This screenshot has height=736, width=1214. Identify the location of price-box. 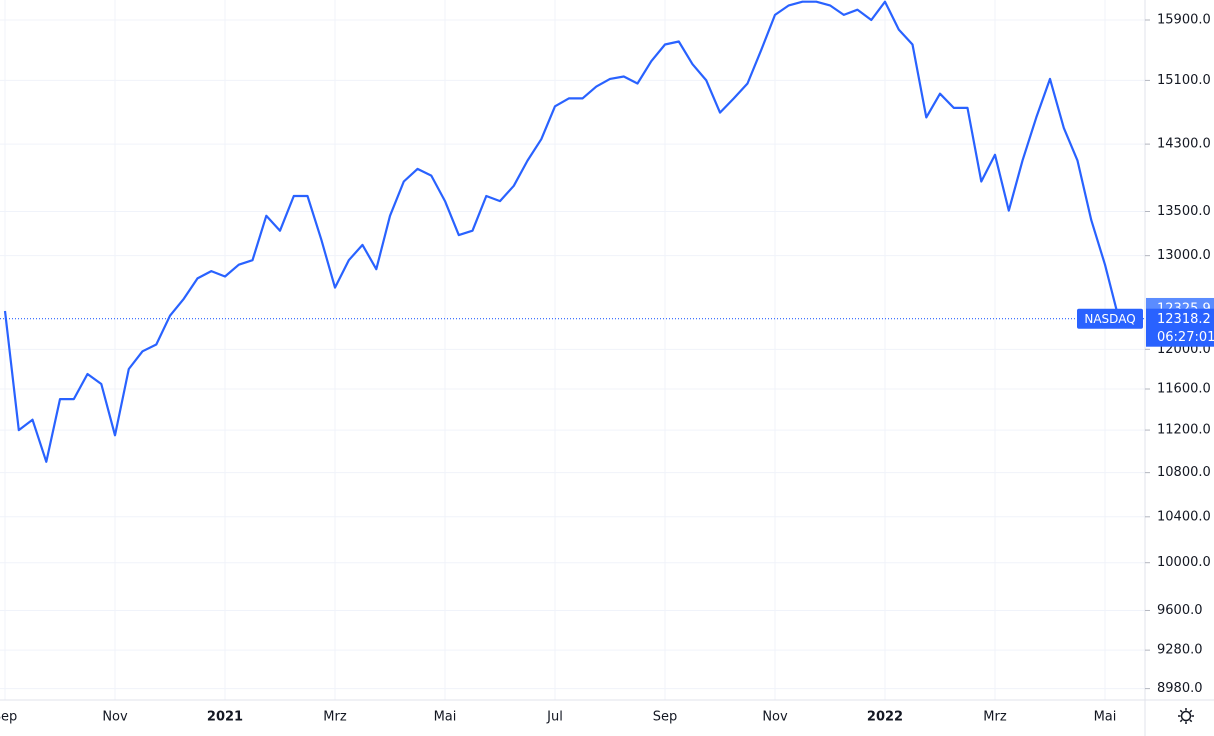
(1180, 327).